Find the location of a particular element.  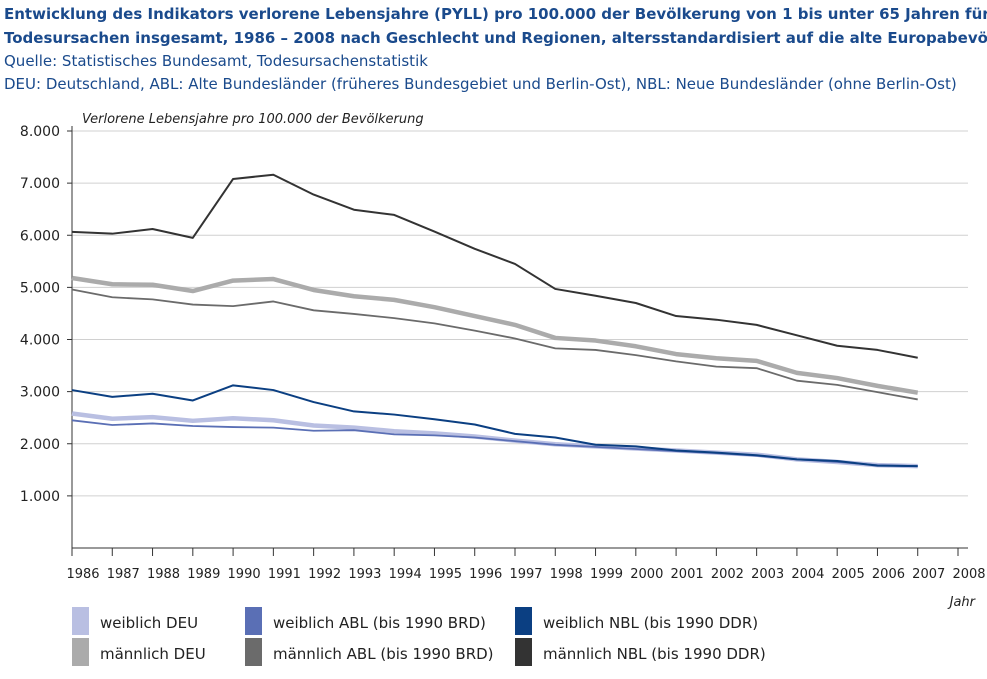

x-tick-label: 1986 is located at coordinates (82, 574).